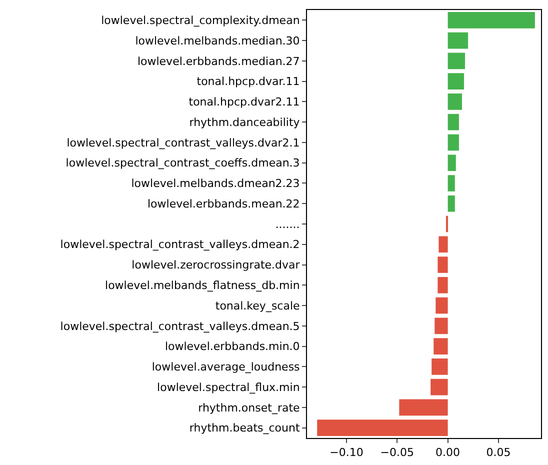 This screenshot has width=548, height=465. What do you see at coordinates (202, 285) in the screenshot?
I see `y-tick-label: lowlevel.melbands_flatness_db.min` at bounding box center [202, 285].